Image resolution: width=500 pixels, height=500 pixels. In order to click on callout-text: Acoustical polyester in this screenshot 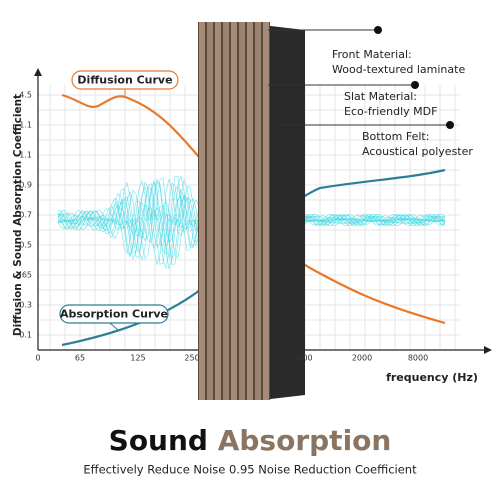, I will do `click(417, 151)`.